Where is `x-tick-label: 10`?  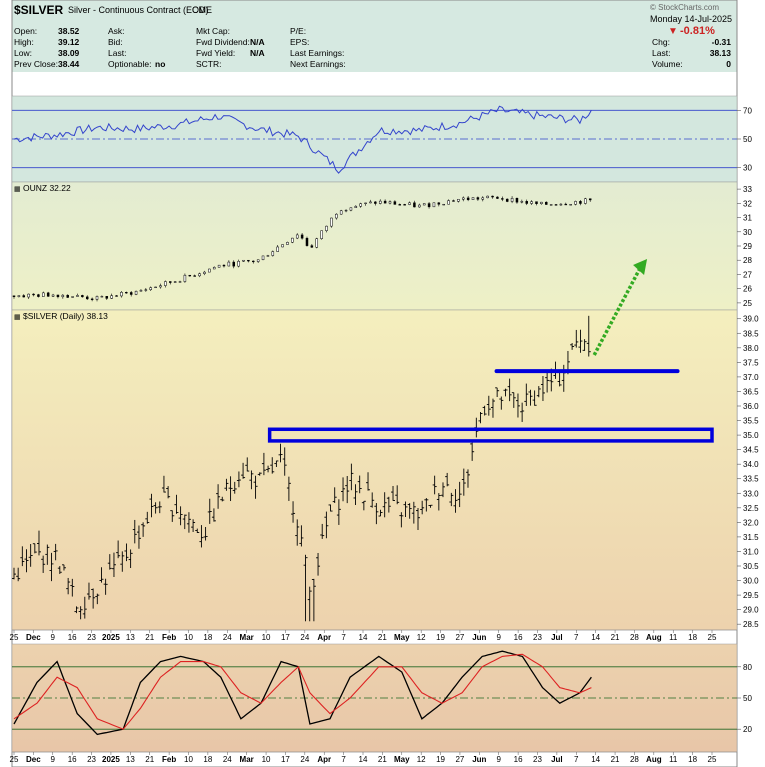 x-tick-label: 10 is located at coordinates (188, 637).